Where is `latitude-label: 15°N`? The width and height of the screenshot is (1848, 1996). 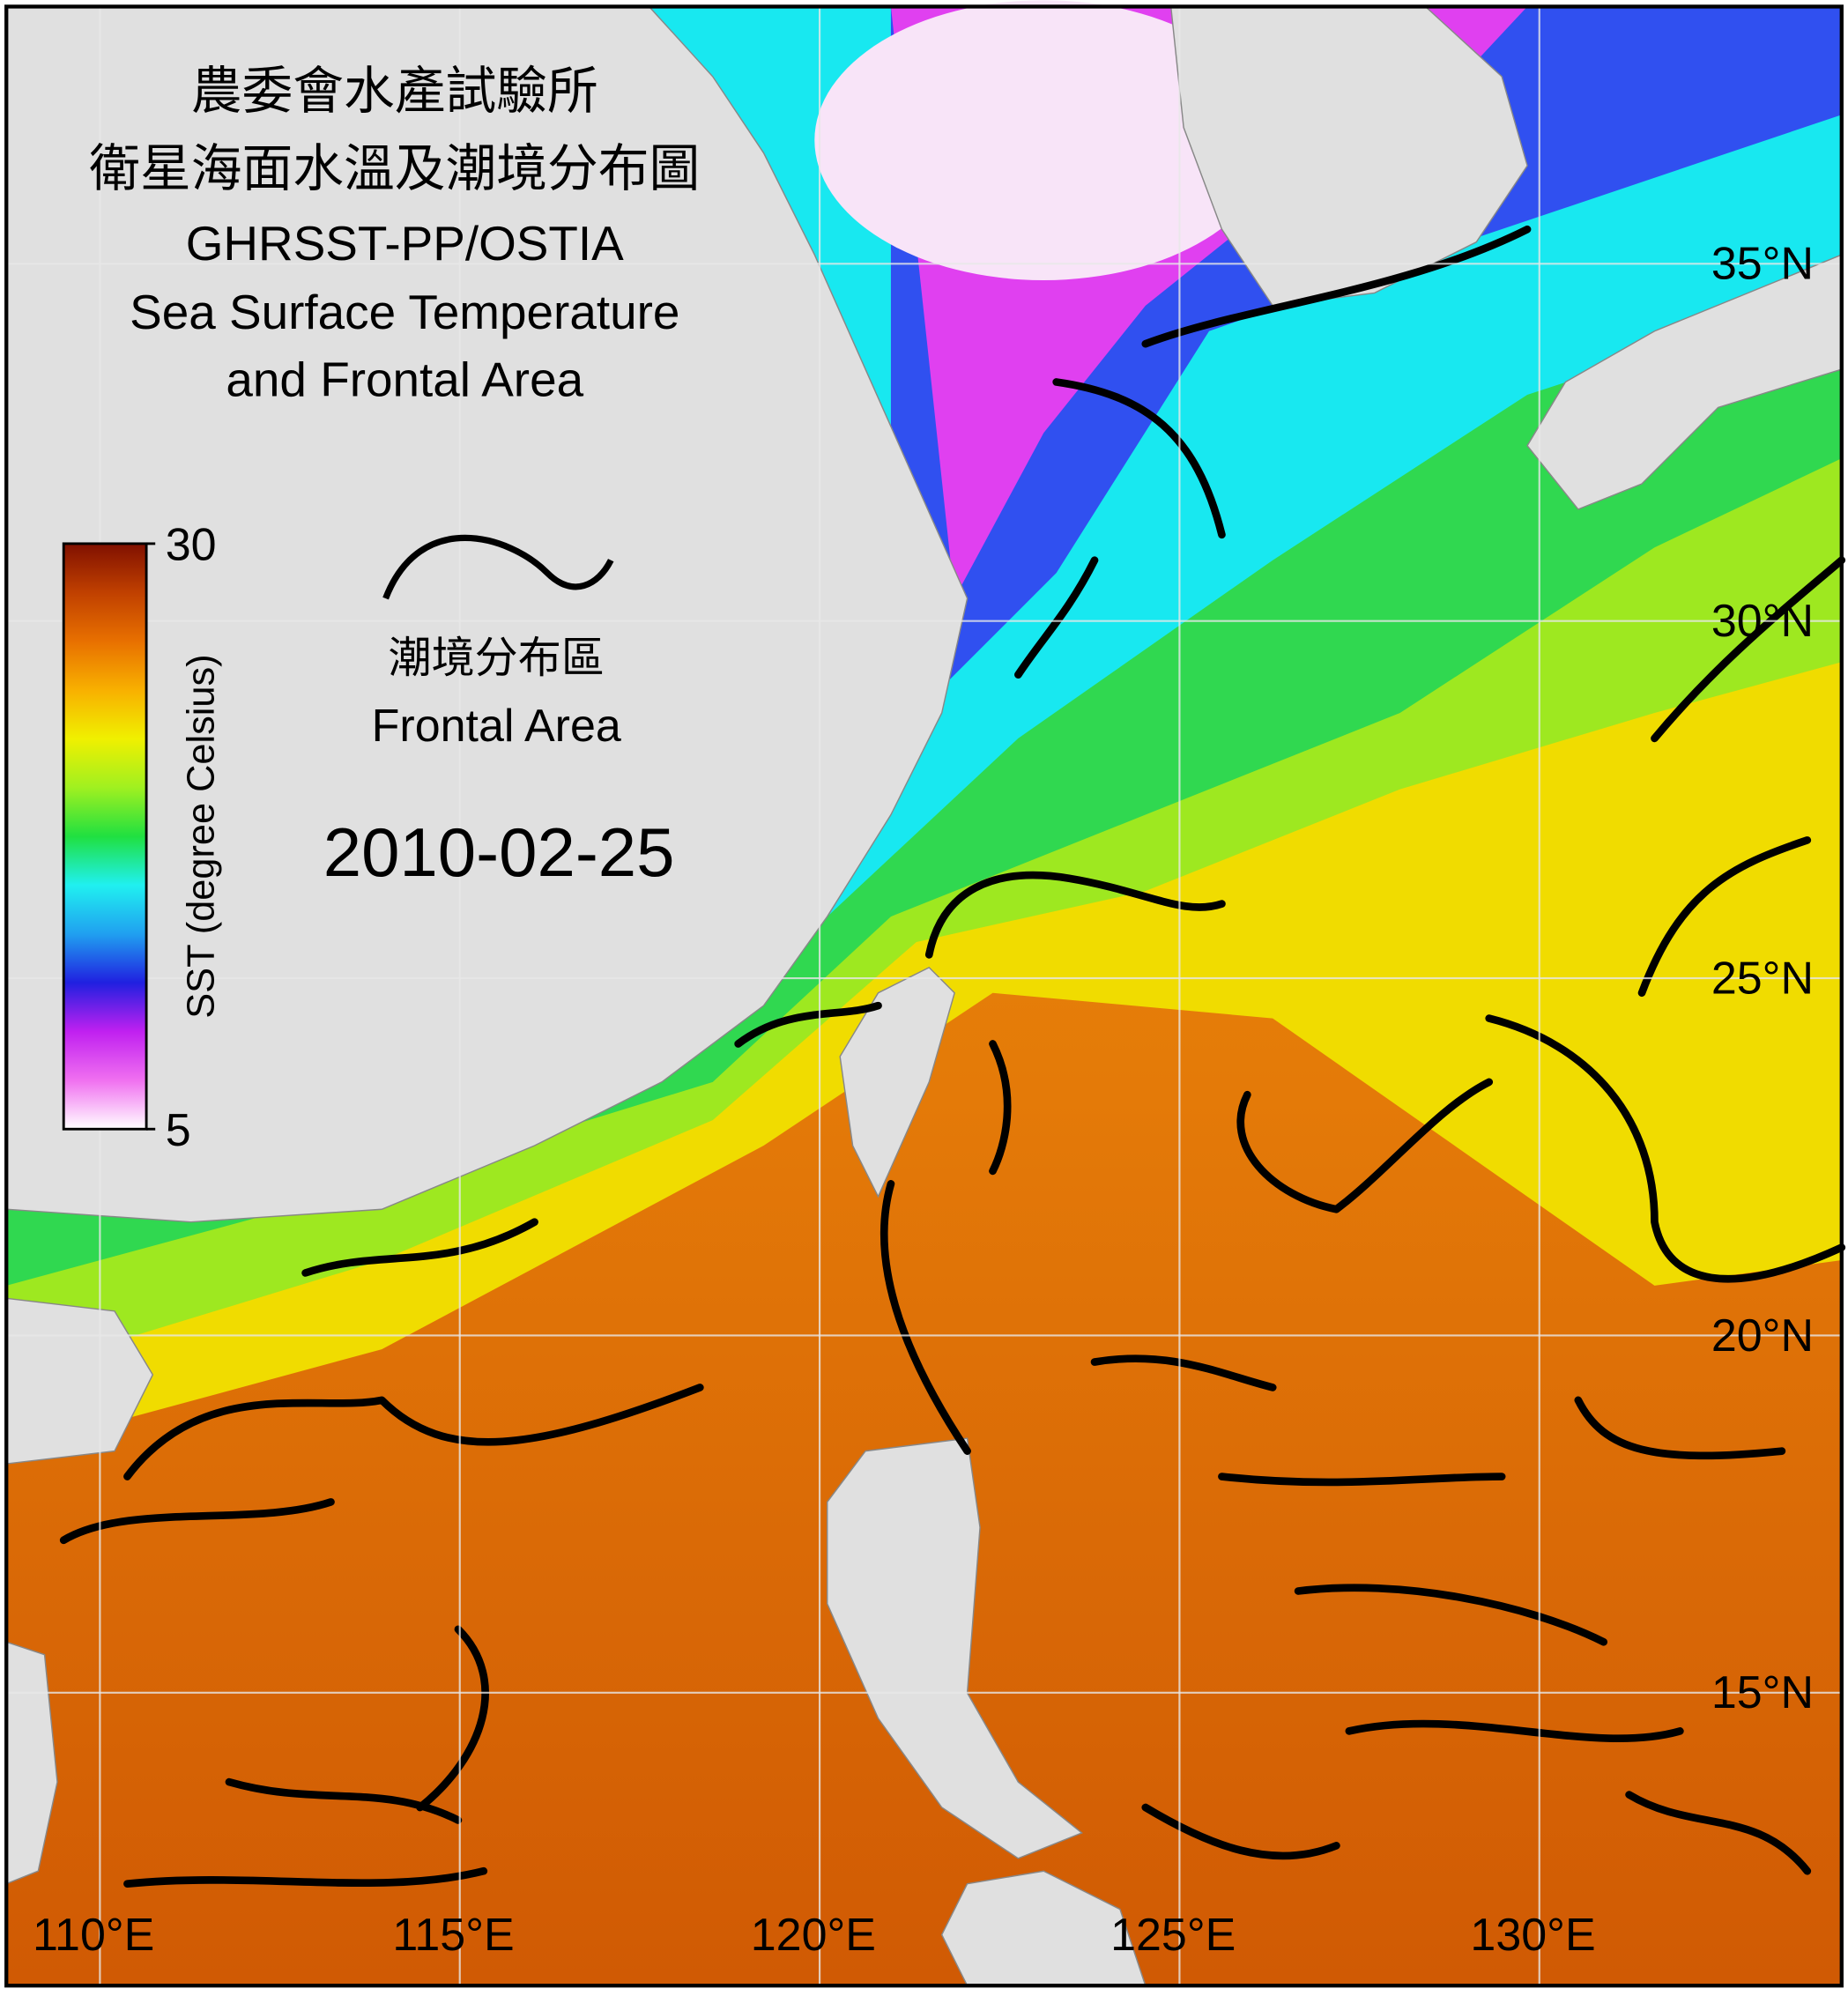
latitude-label: 15°N is located at coordinates (1763, 1692).